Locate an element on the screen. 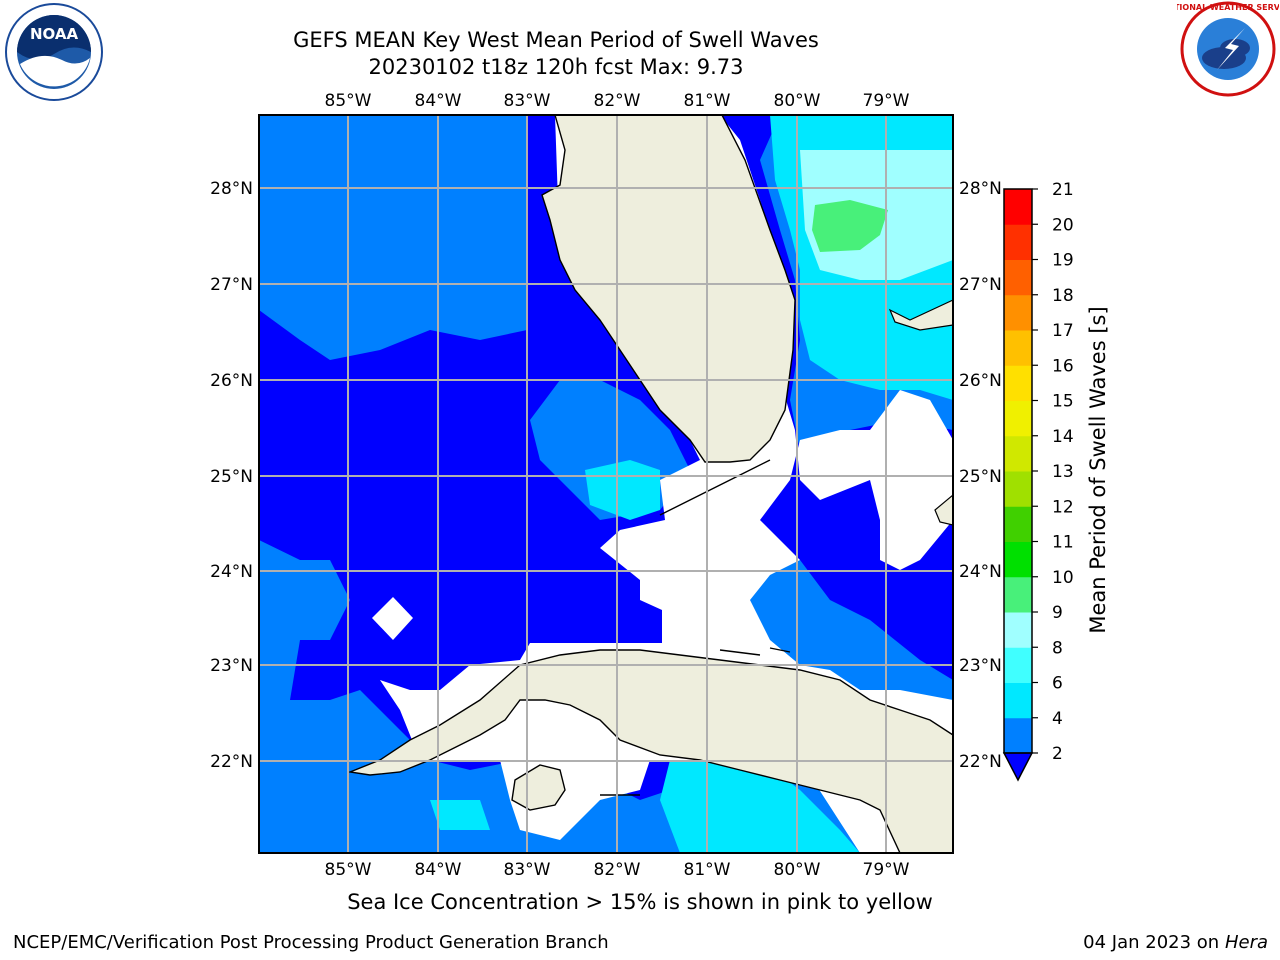 The image size is (1280, 960). colorbar-tick-label: 10 is located at coordinates (1063, 578).